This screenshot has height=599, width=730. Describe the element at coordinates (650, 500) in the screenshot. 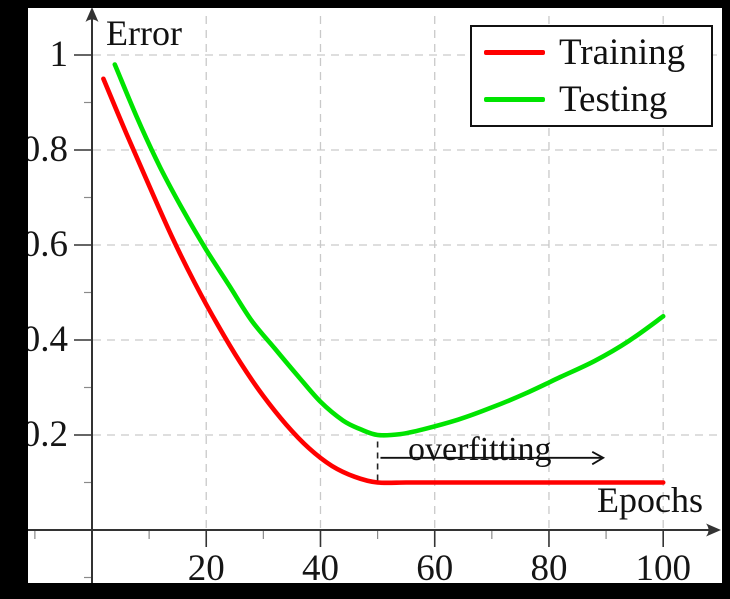

I see `x-axis-title: Epochs` at that location.